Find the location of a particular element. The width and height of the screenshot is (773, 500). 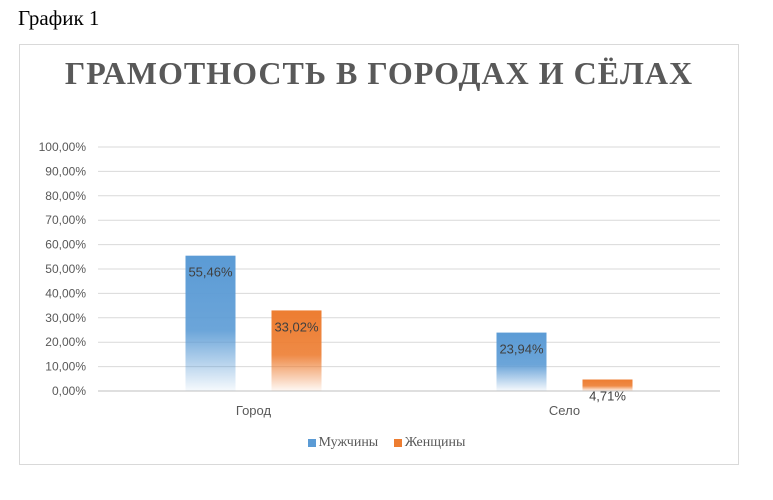

legend-swatch-men is located at coordinates (311, 443).